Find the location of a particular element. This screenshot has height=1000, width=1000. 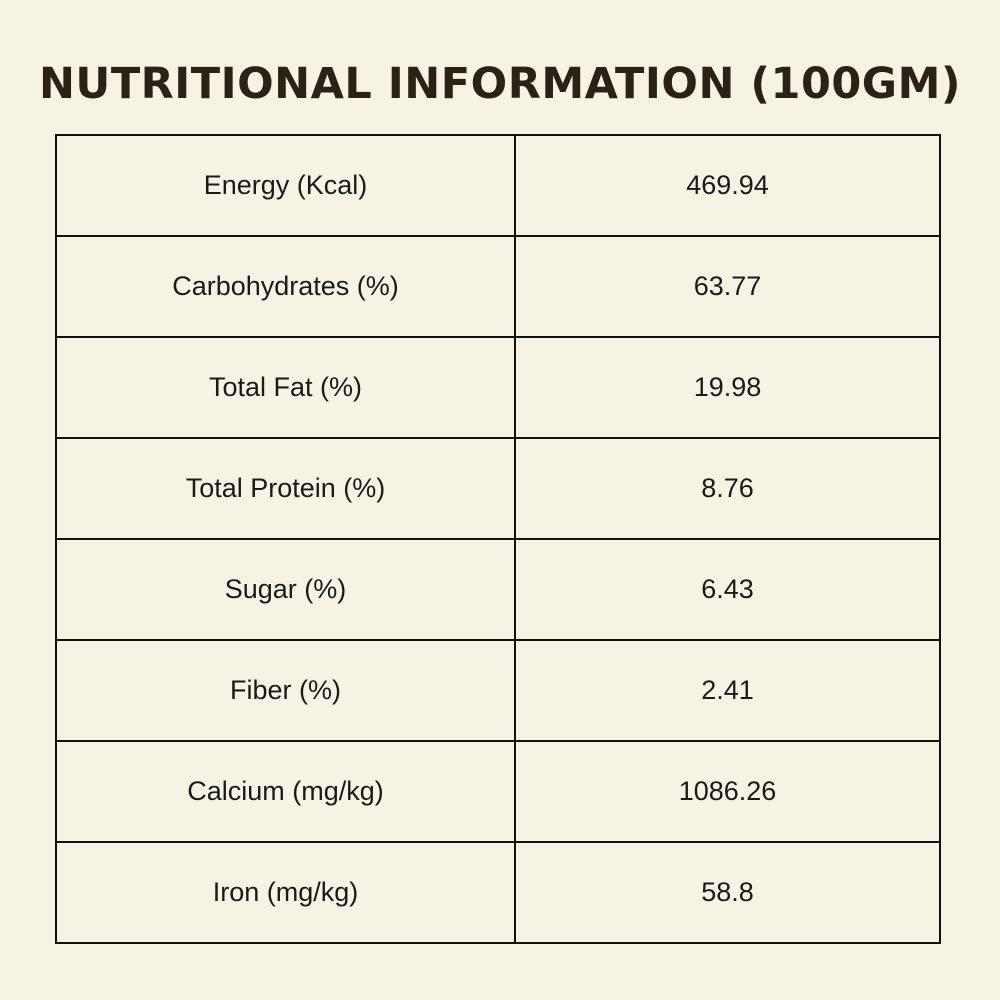

table-row: Total Fat (%) 19.98 is located at coordinates (498, 387).